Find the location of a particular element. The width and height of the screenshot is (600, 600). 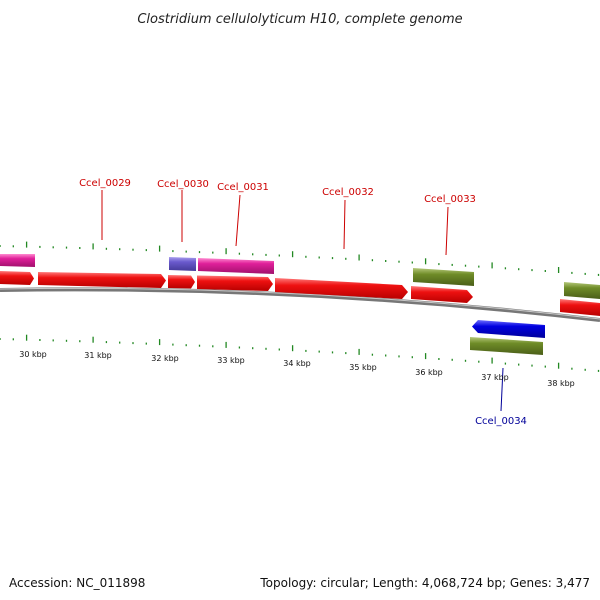

gene-label-ccel-0031: Ccel_0031 is located at coordinates (243, 187).